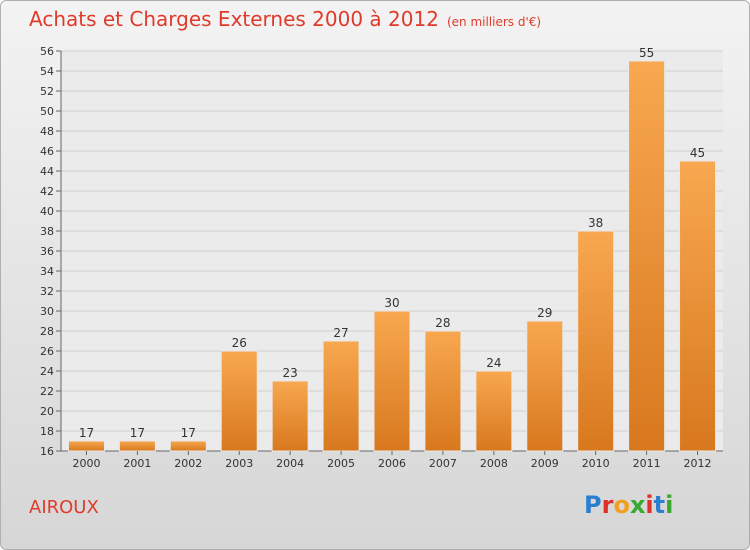 This screenshot has height=550, width=750. Describe the element at coordinates (341, 463) in the screenshot. I see `x-tick-label: 2005` at that location.